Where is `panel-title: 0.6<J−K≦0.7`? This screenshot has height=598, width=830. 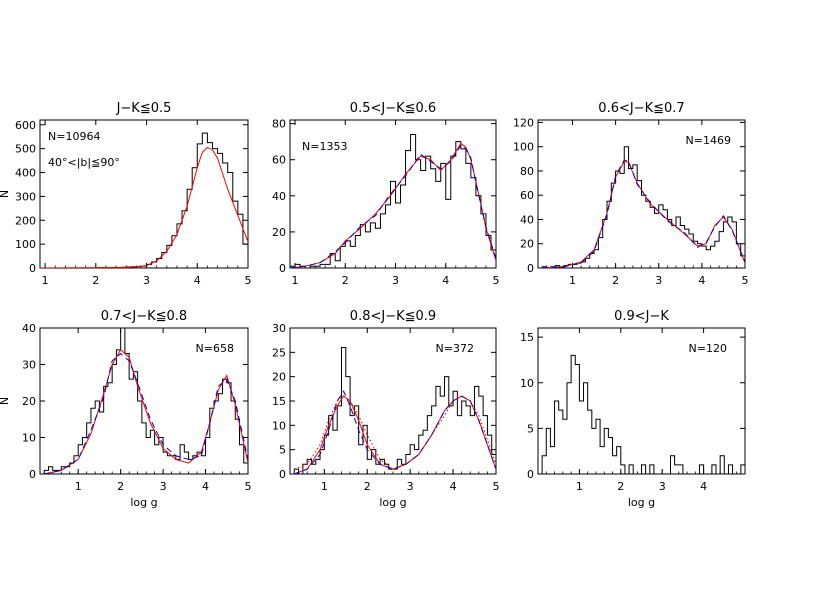 panel-title: 0.6<J−K≦0.7 is located at coordinates (641, 108).